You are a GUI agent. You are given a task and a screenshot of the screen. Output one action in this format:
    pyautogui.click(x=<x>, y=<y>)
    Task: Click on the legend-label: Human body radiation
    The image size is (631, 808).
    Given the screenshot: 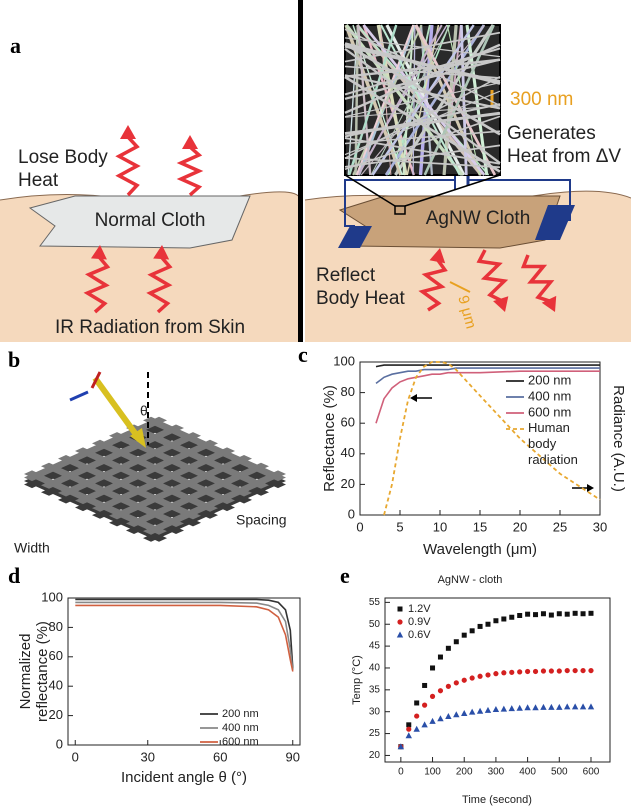 What is the action you would take?
    pyautogui.click(x=553, y=443)
    